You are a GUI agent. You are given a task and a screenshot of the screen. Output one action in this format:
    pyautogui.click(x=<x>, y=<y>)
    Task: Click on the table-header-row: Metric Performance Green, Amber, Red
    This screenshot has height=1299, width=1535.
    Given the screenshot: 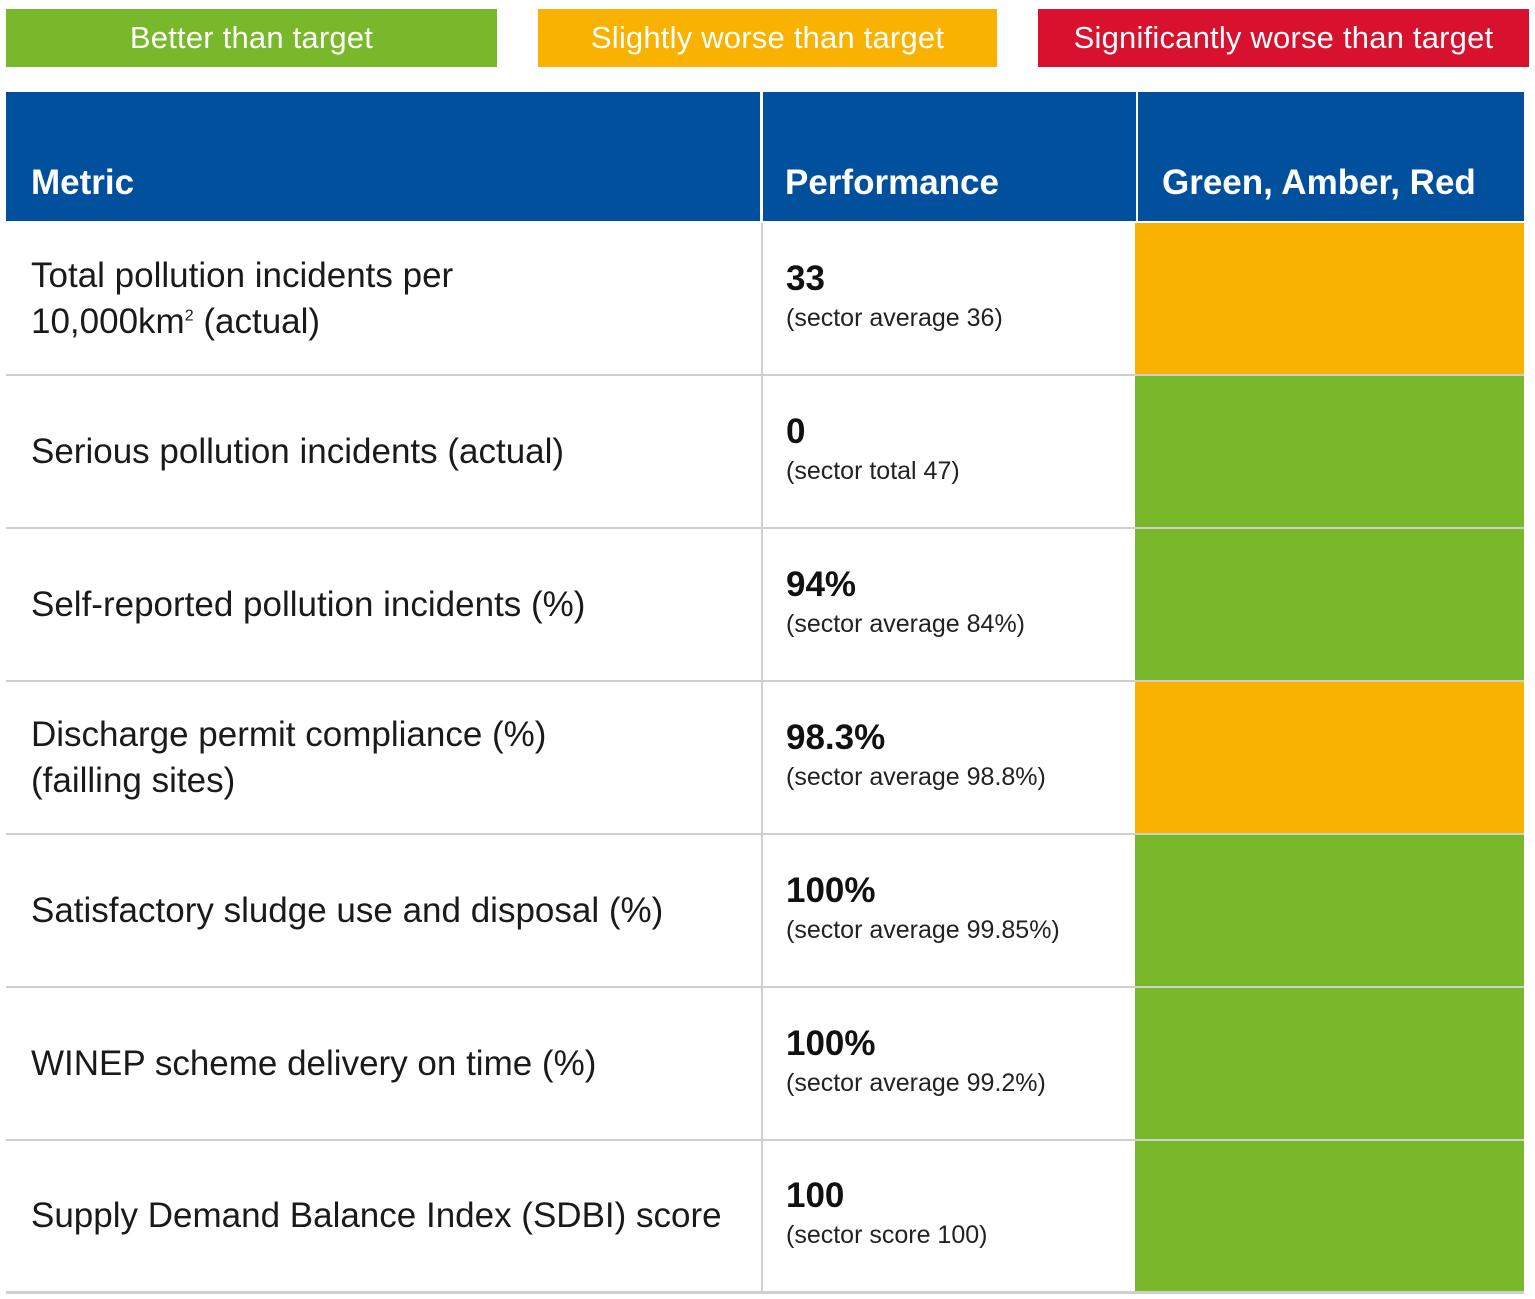 What is the action you would take?
    pyautogui.click(x=765, y=157)
    